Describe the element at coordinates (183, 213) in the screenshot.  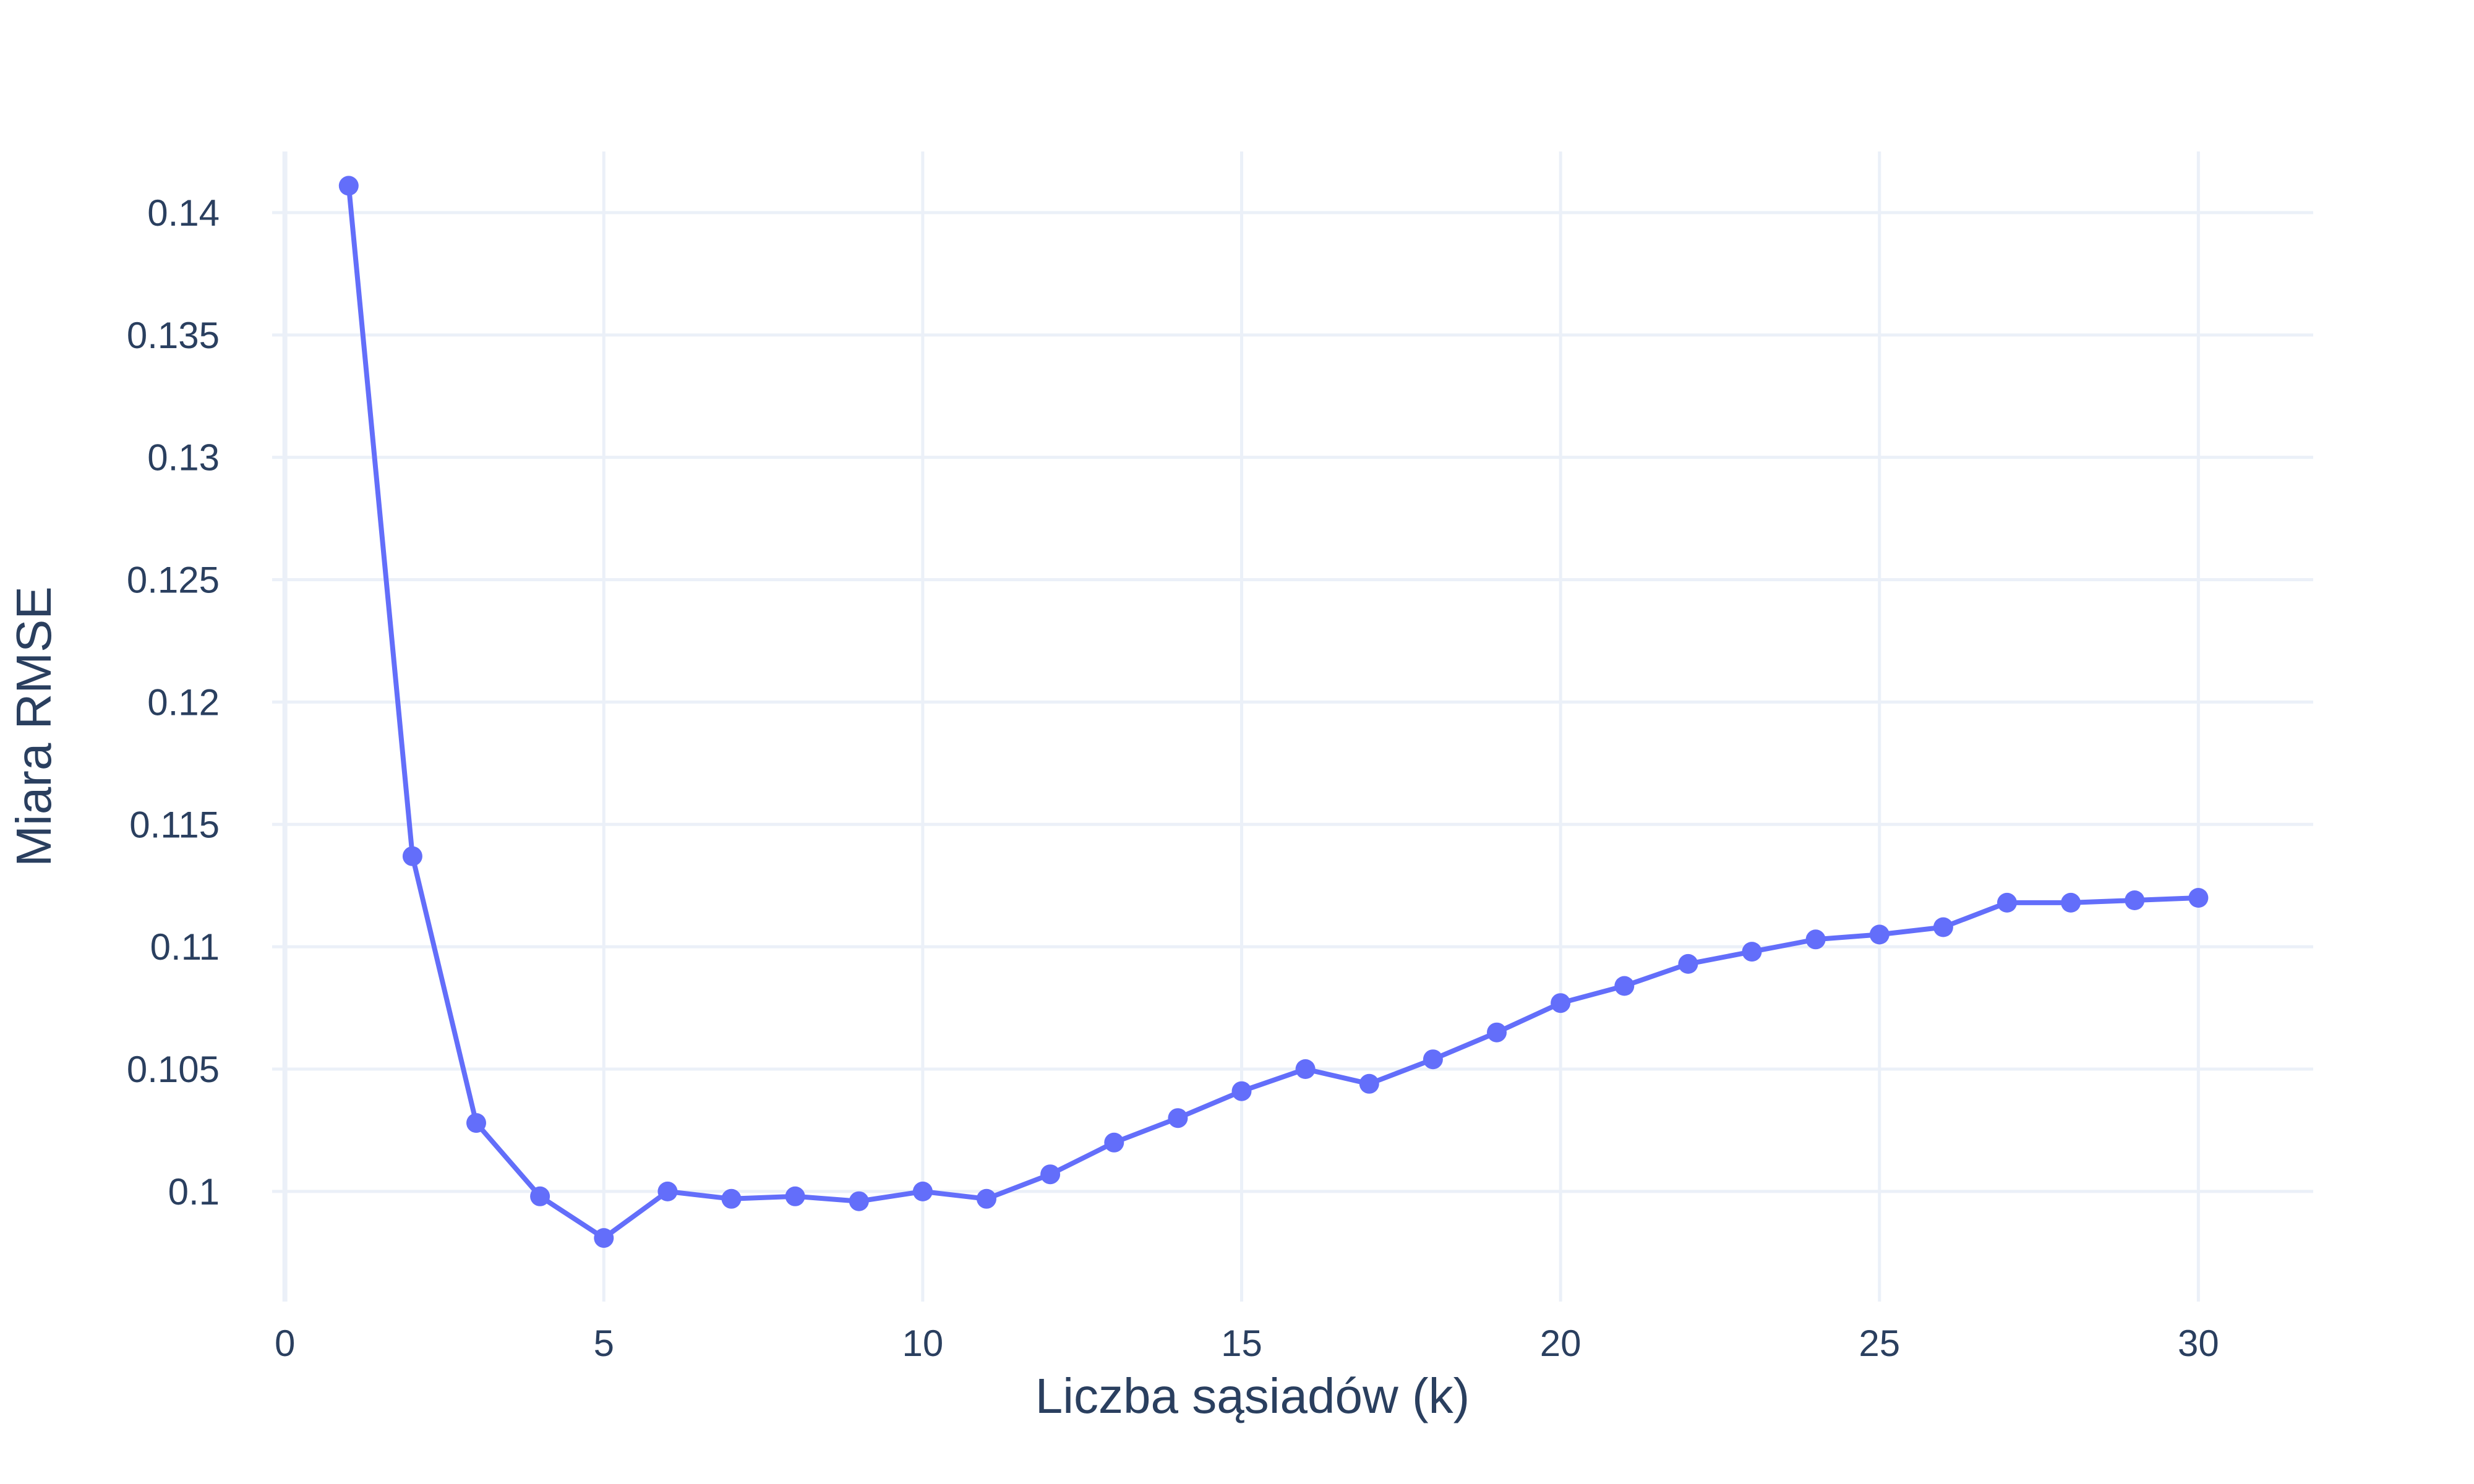
I see `y-tick-label: 0.14` at that location.